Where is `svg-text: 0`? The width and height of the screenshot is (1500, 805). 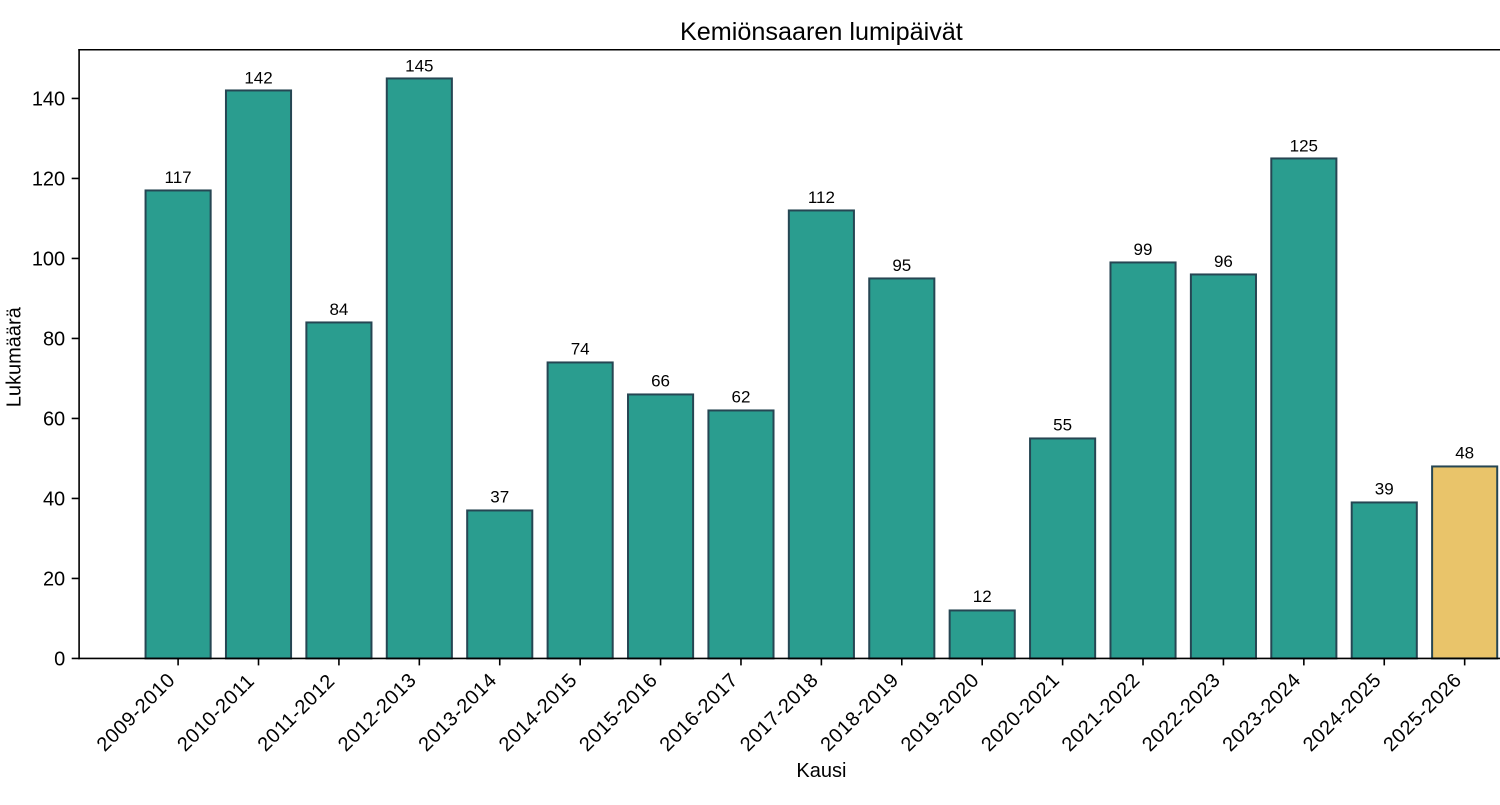 svg-text: 0 is located at coordinates (59, 659).